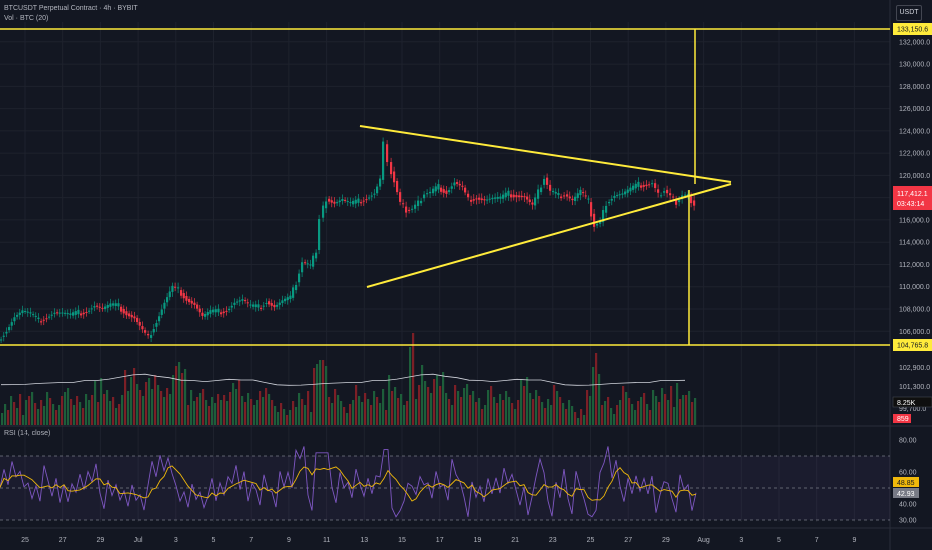 This screenshot has height=550, width=932. What do you see at coordinates (27, 433) in the screenshot?
I see `rsi-indicator-title: RSI (14, close)` at bounding box center [27, 433].